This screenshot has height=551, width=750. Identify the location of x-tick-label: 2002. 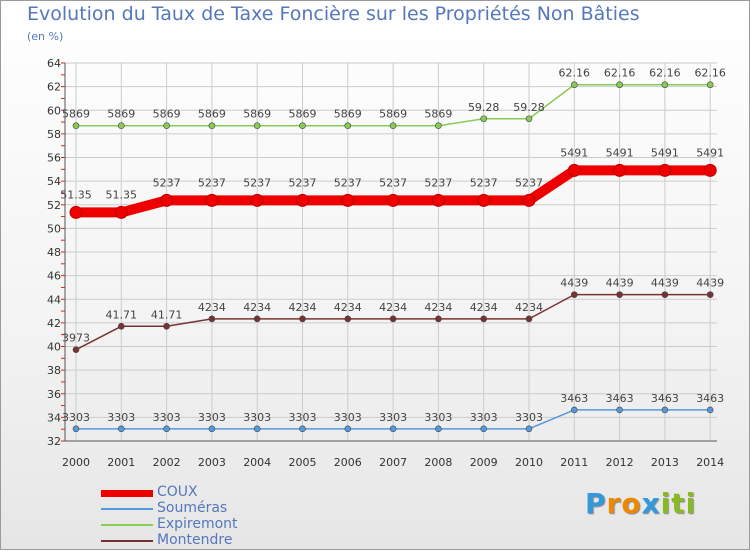
(167, 462).